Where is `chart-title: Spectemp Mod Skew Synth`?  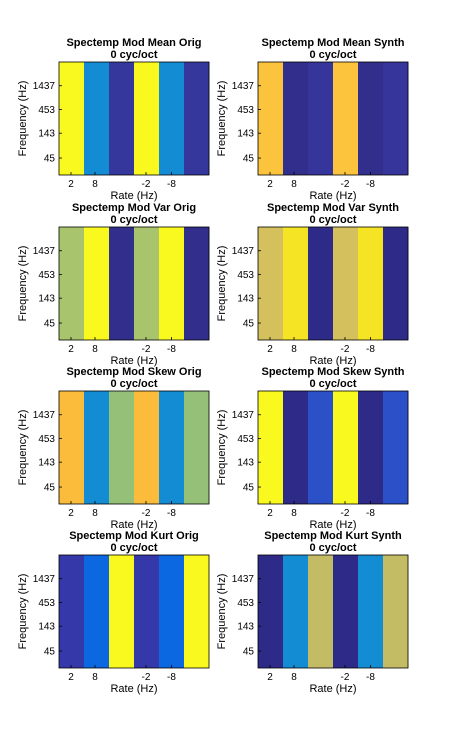 chart-title: Spectemp Mod Skew Synth is located at coordinates (332, 372).